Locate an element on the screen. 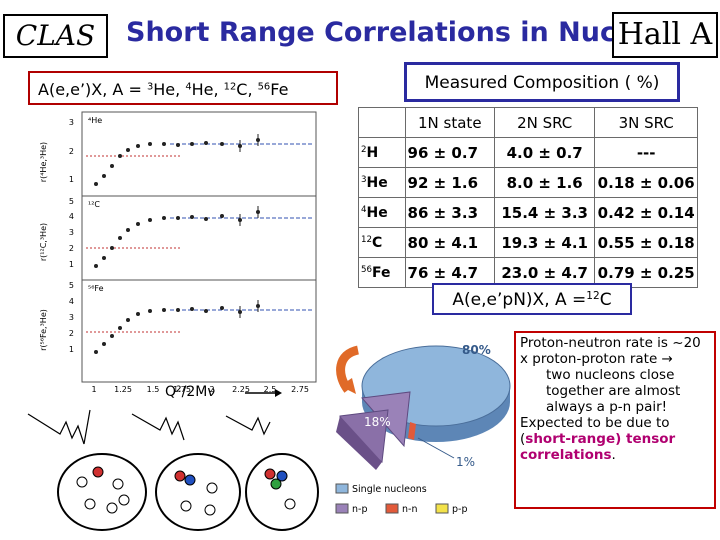 The width and height of the screenshot is (720, 540). legend-label: Single nucleons is located at coordinates (389, 489).